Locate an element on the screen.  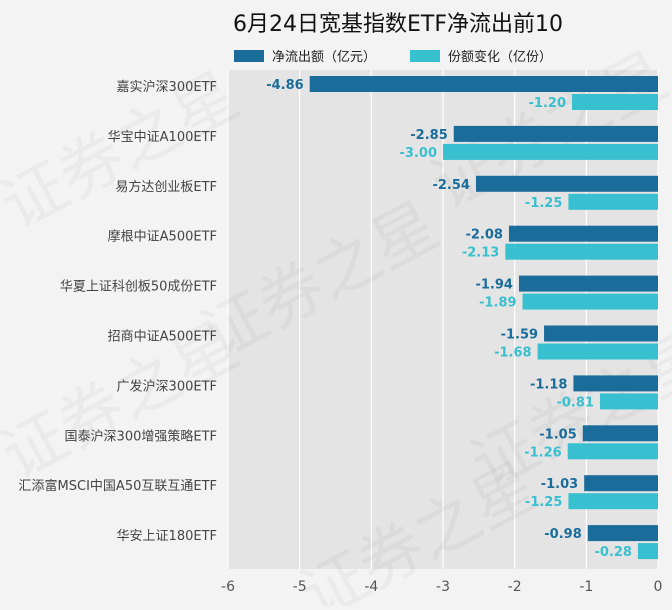
data-label: -1.68 is located at coordinates (512, 353).